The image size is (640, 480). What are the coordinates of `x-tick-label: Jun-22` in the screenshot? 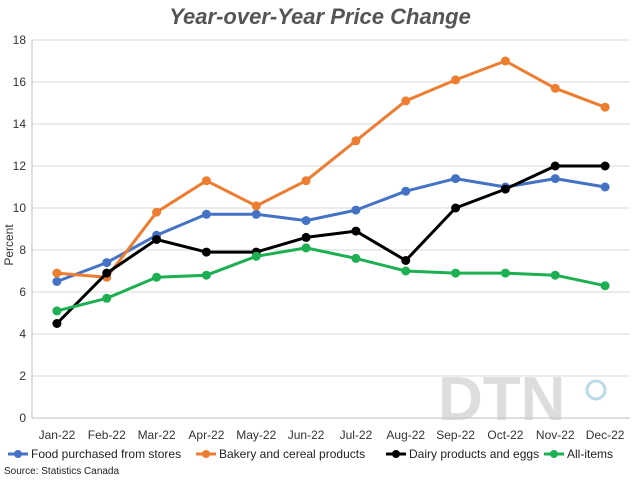 It's located at (306, 435).